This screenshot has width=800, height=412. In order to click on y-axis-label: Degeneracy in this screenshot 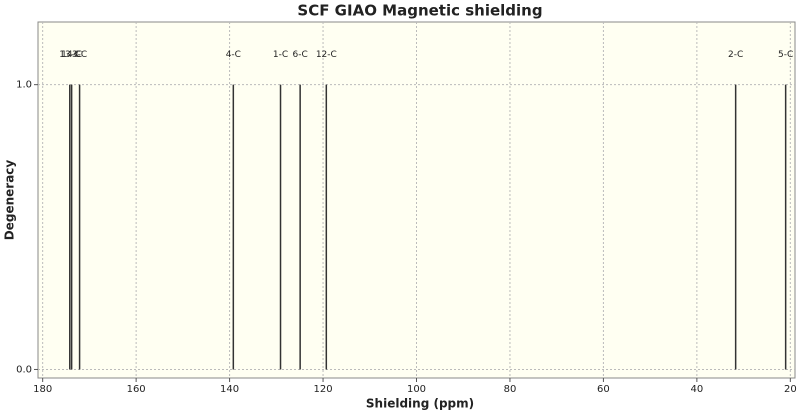, I will do `click(10, 200)`.